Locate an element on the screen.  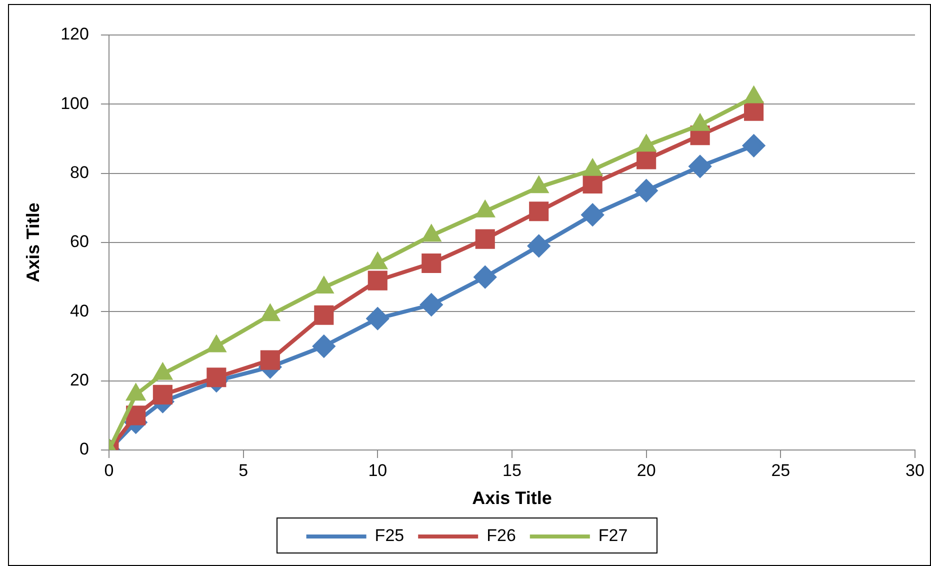
y-tick-label: 0 is located at coordinates (84, 449).